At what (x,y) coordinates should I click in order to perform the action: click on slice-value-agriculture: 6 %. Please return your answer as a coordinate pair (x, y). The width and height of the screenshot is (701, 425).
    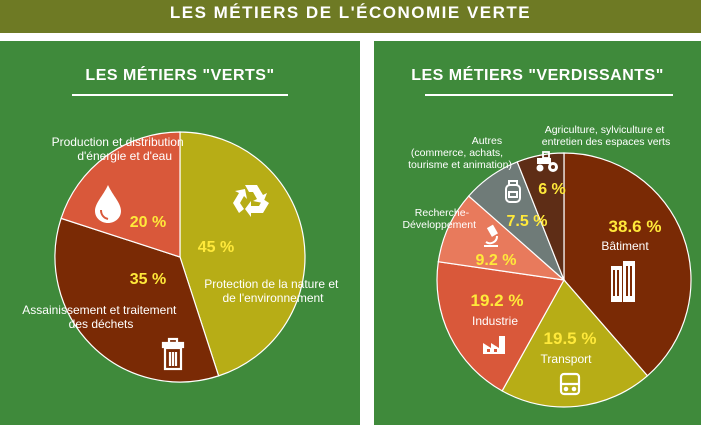
    Looking at the image, I should click on (552, 189).